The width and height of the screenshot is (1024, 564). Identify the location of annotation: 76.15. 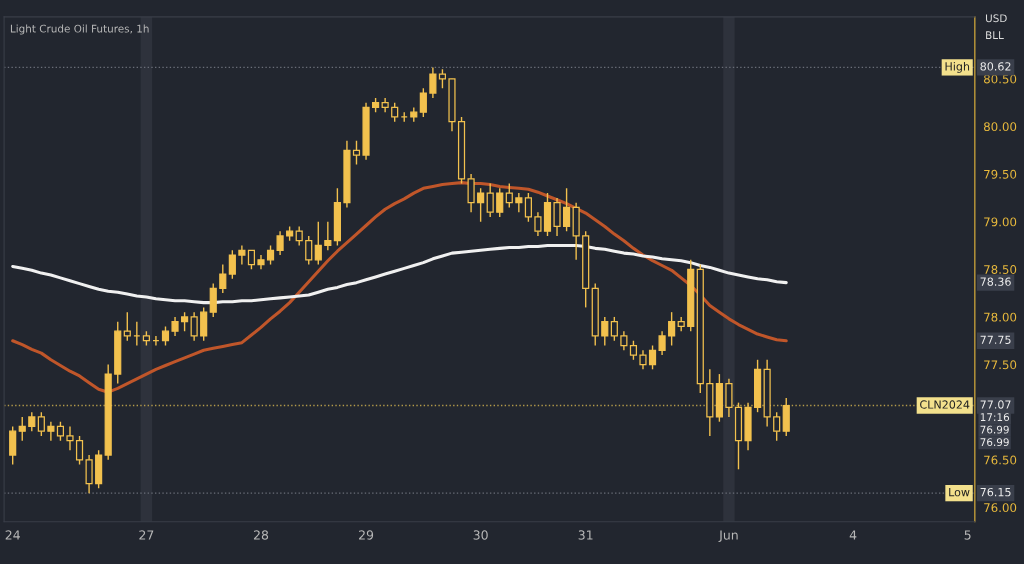
(995, 492).